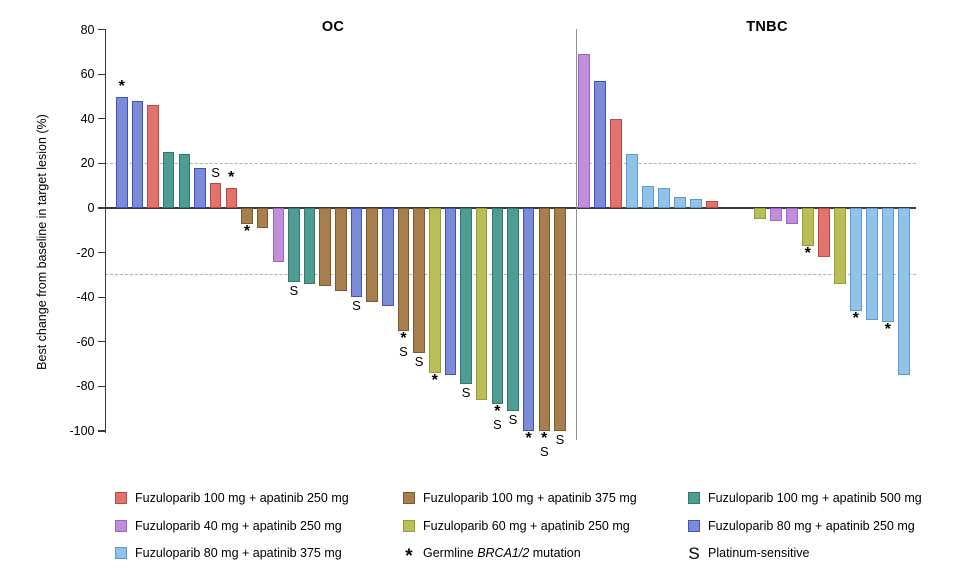  Describe the element at coordinates (694, 525) in the screenshot. I see `legend-swatch-blue` at that location.